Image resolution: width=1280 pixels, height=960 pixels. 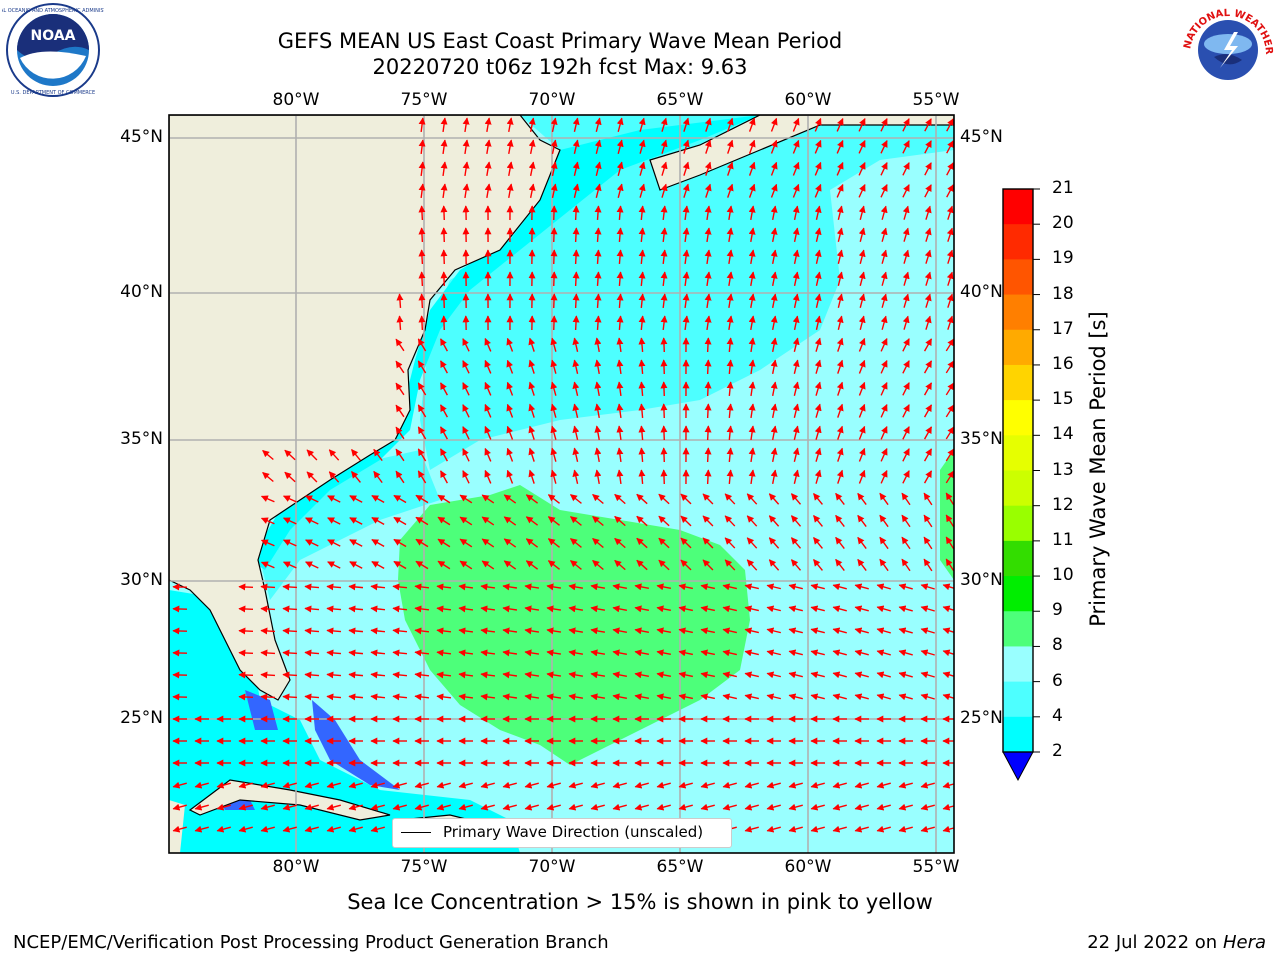 What do you see at coordinates (53, 93) in the screenshot?
I see `svg-text: U.S. DEPARTMENT OF COMMERCE` at bounding box center [53, 93].